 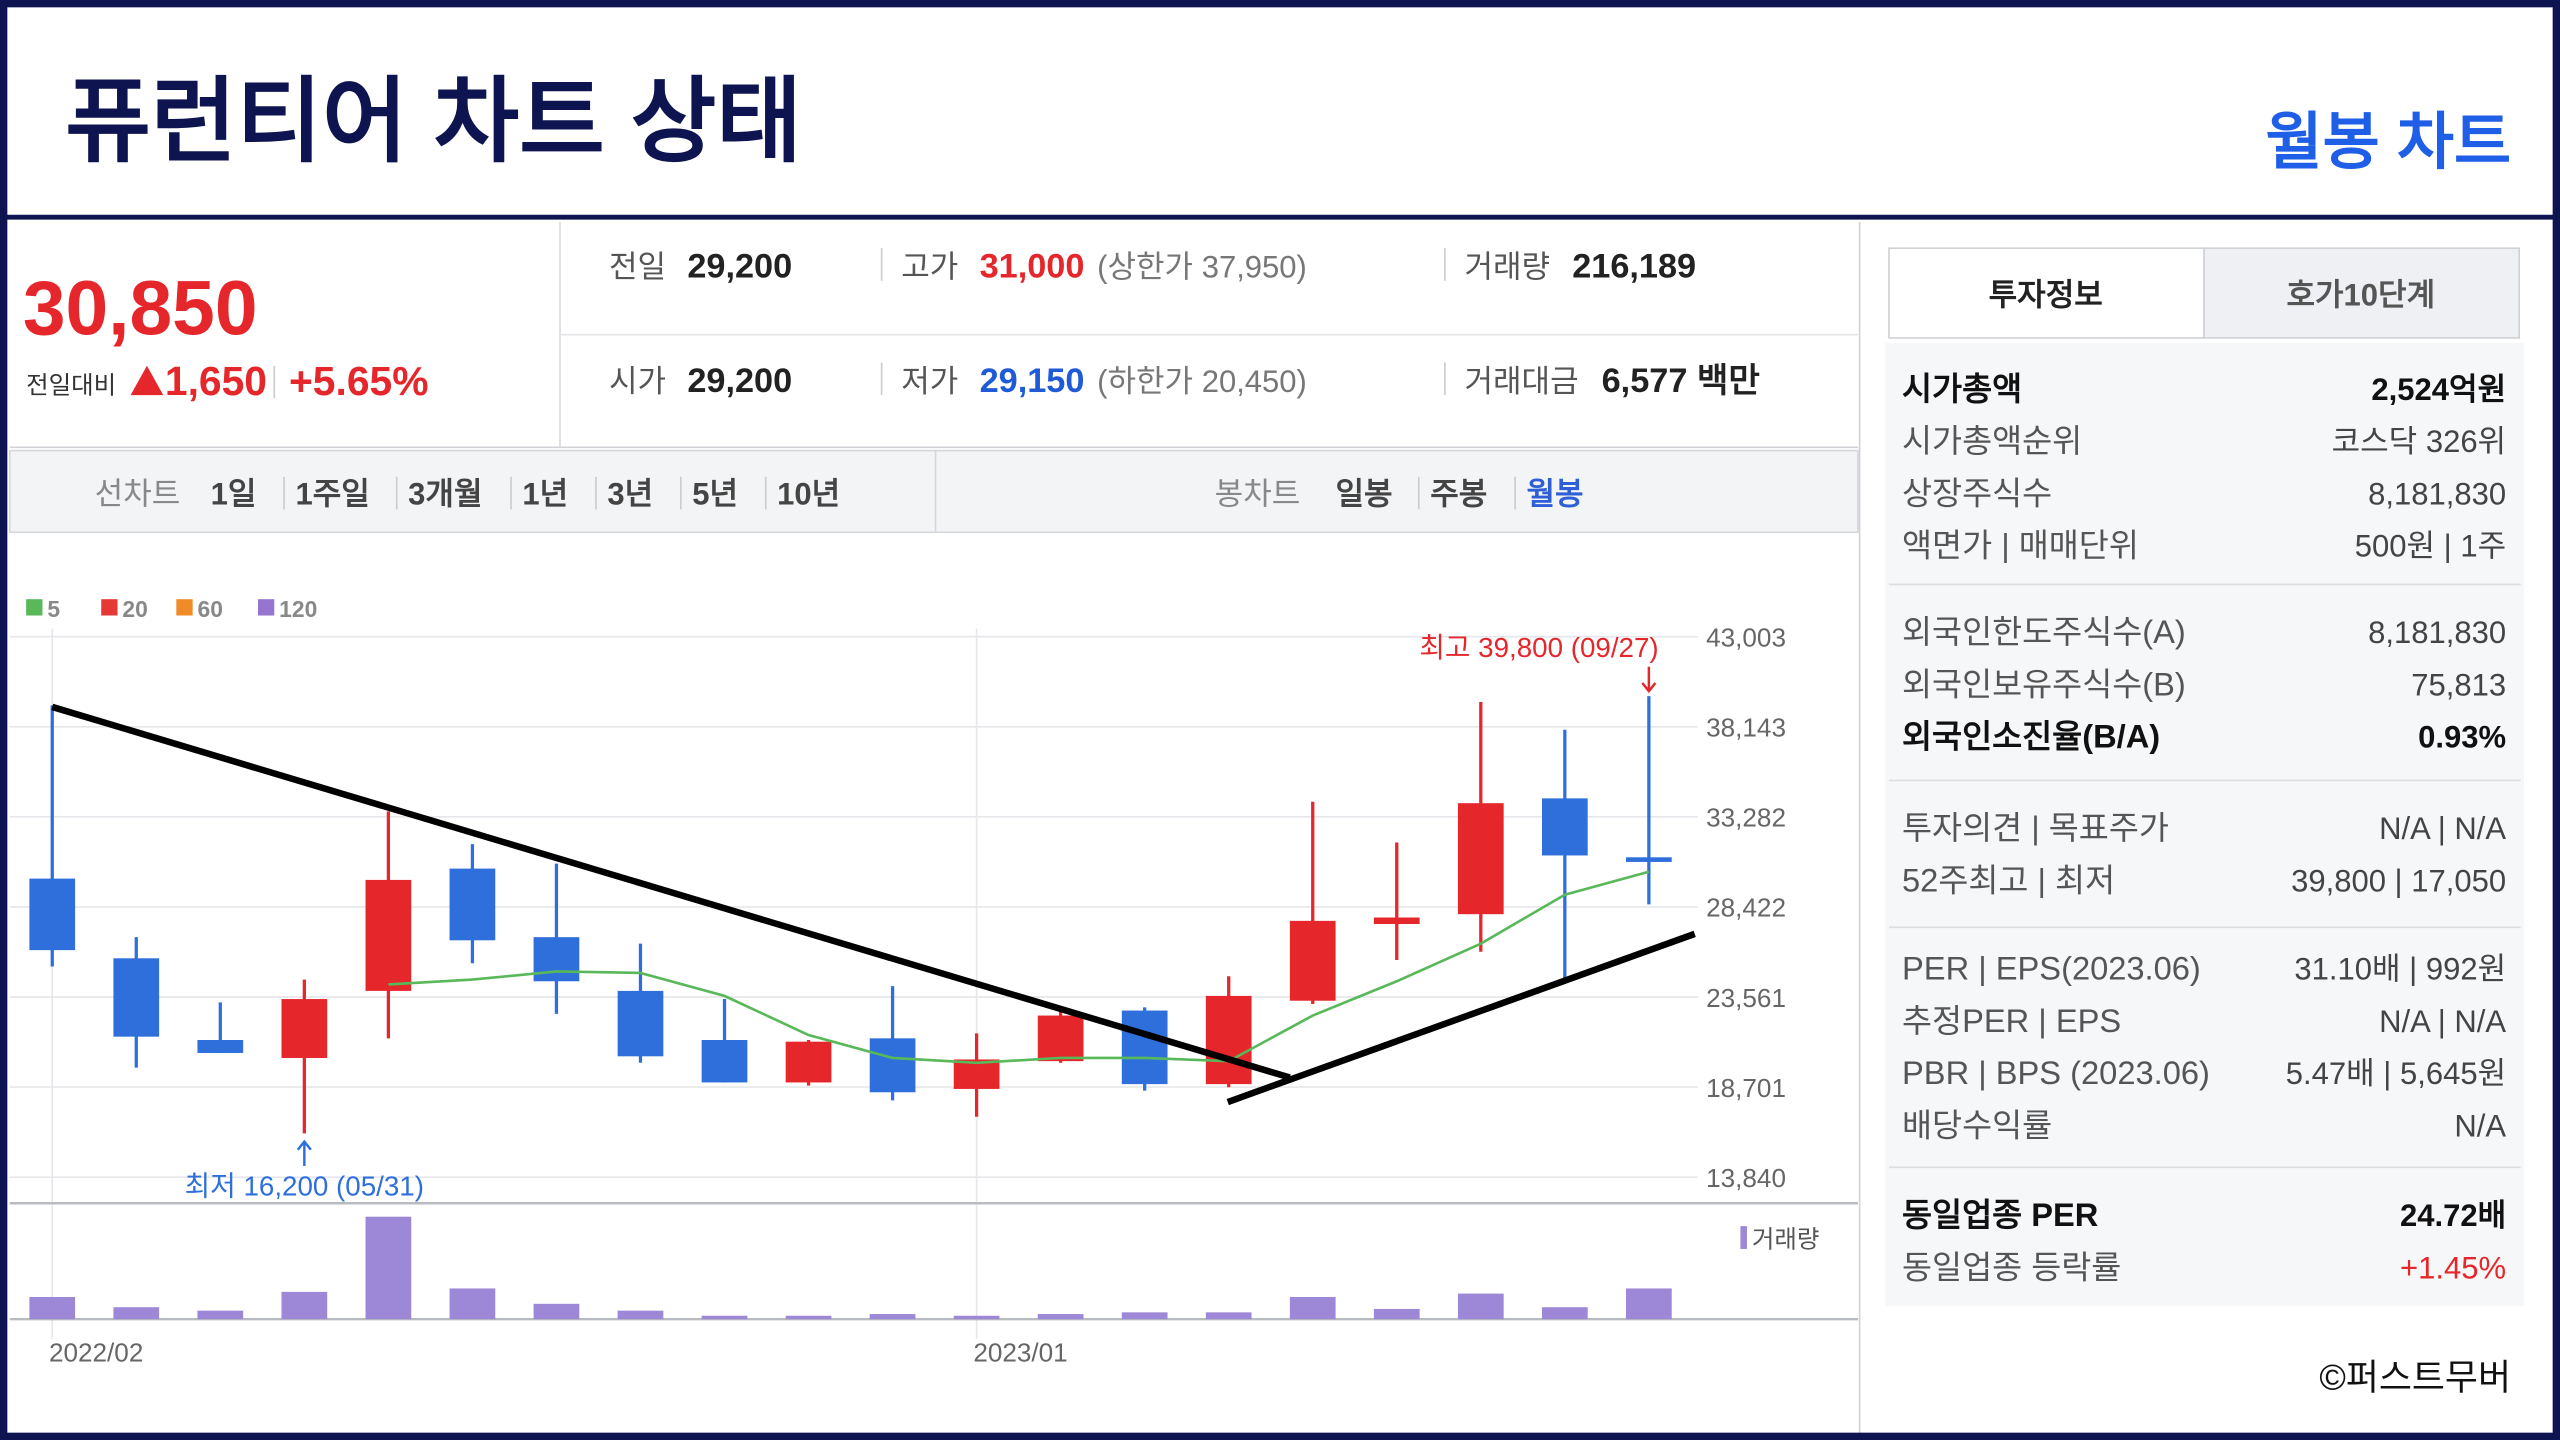 I want to click on field-value: 216,189, so click(x=1634, y=267).